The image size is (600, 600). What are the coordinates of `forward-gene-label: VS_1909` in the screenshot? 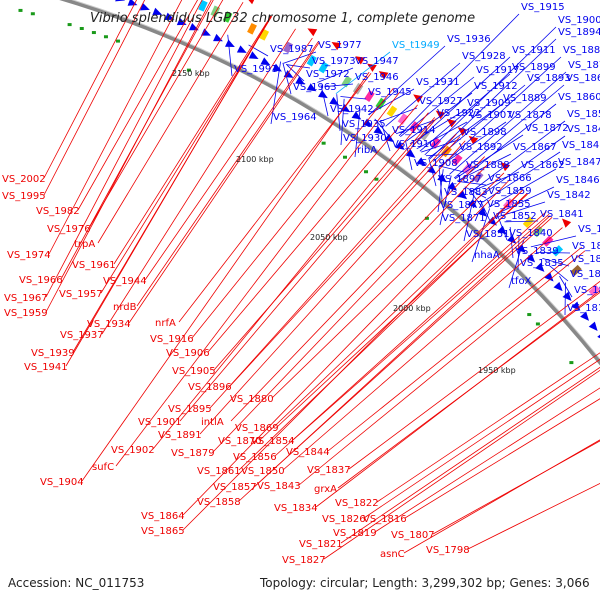 It's located at (489, 103).